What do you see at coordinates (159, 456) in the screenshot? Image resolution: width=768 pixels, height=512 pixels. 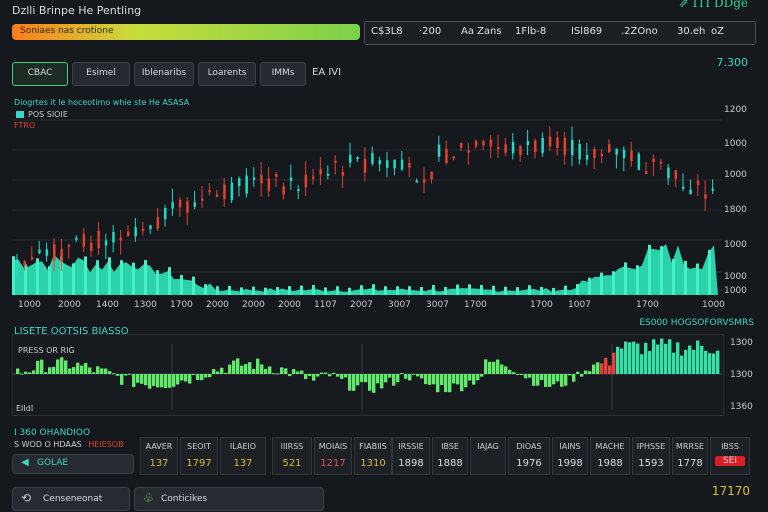 I see `metric-card: AAVER 137` at bounding box center [159, 456].